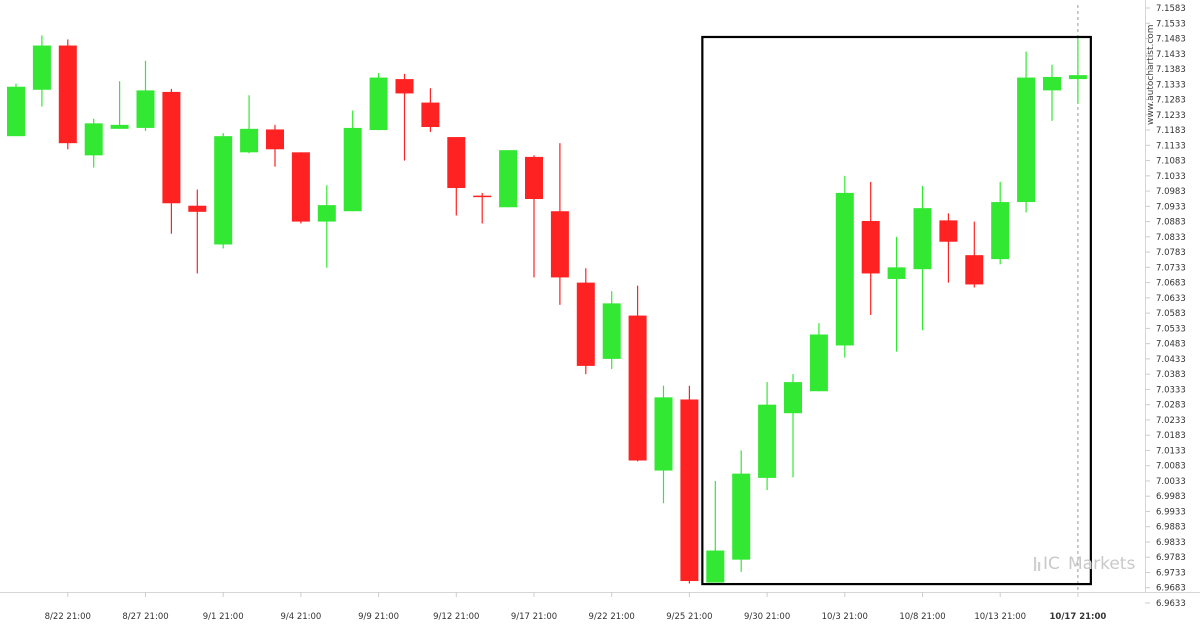 This screenshot has height=630, width=1200. Describe the element at coordinates (1171, 406) in the screenshot. I see `y-tick-label: 7.0283` at that location.